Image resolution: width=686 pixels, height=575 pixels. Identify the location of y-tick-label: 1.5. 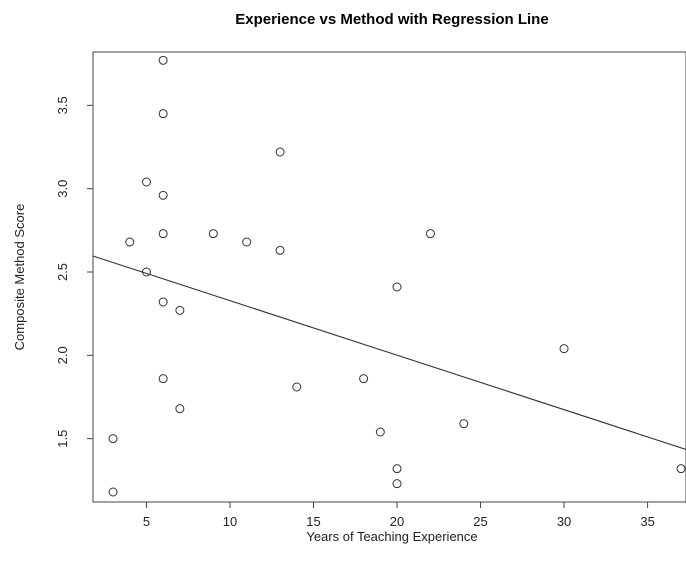
(62, 439).